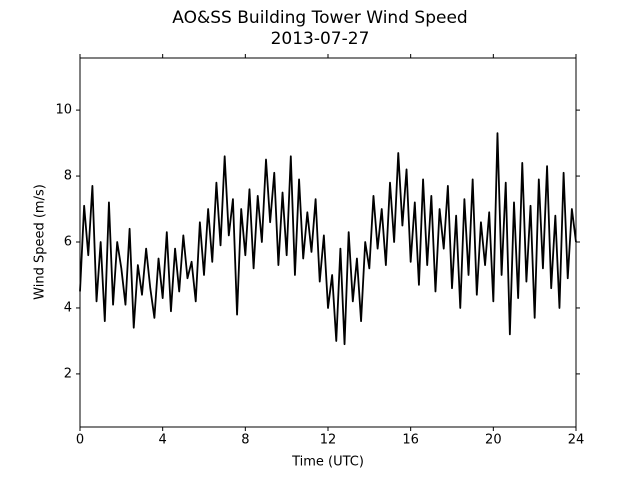  Describe the element at coordinates (576, 440) in the screenshot. I see `x-tick-label: 24` at that location.